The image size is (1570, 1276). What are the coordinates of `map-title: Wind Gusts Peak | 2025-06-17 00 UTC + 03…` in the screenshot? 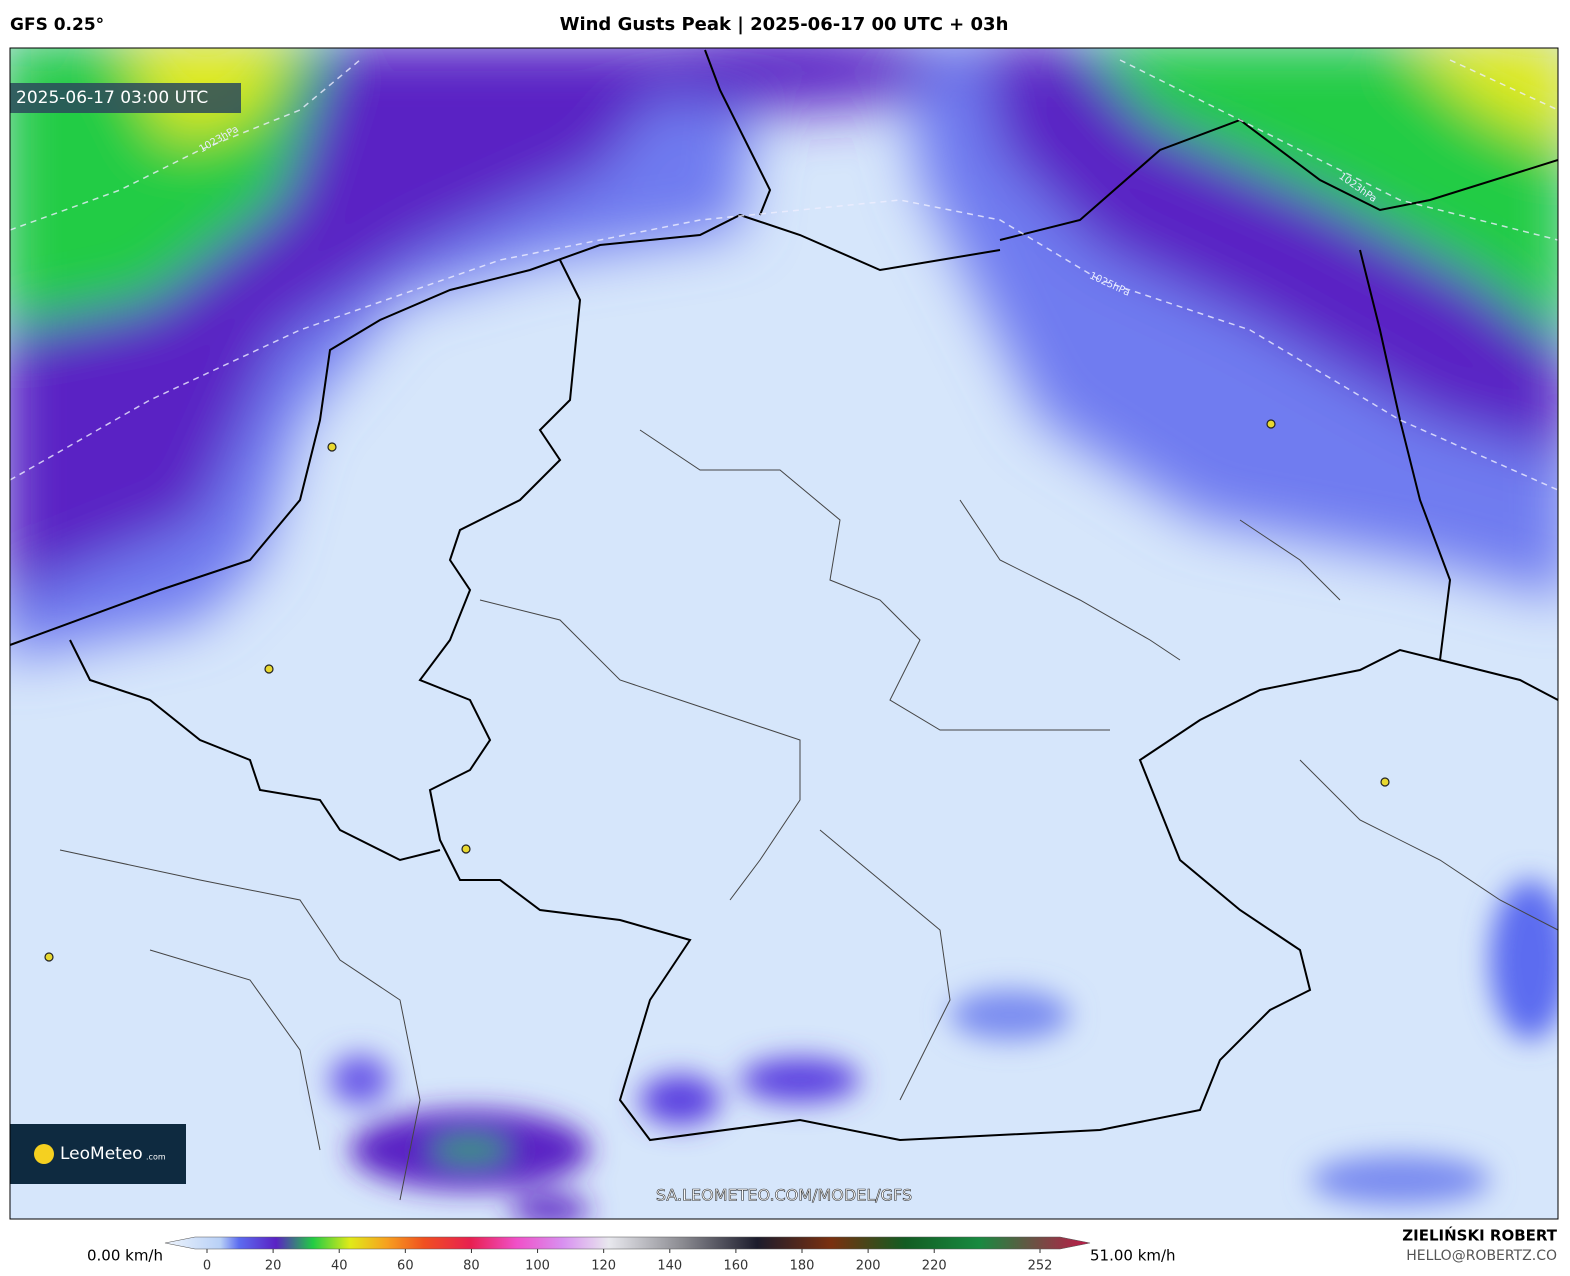 It's located at (784, 24).